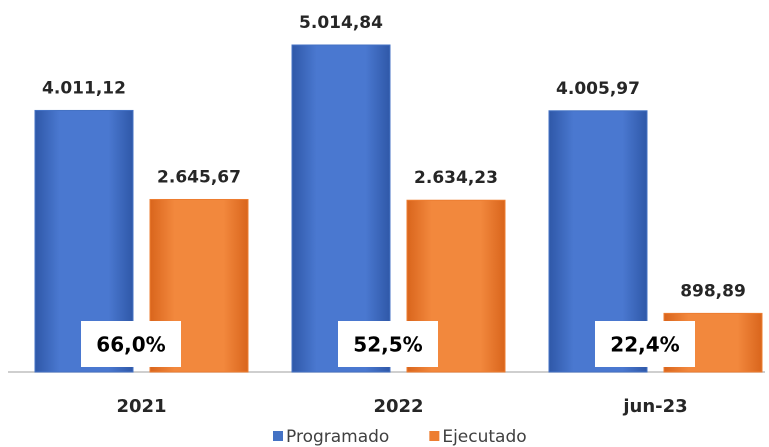  Describe the element at coordinates (456, 178) in the screenshot. I see `value-label: 2.634,23` at that location.